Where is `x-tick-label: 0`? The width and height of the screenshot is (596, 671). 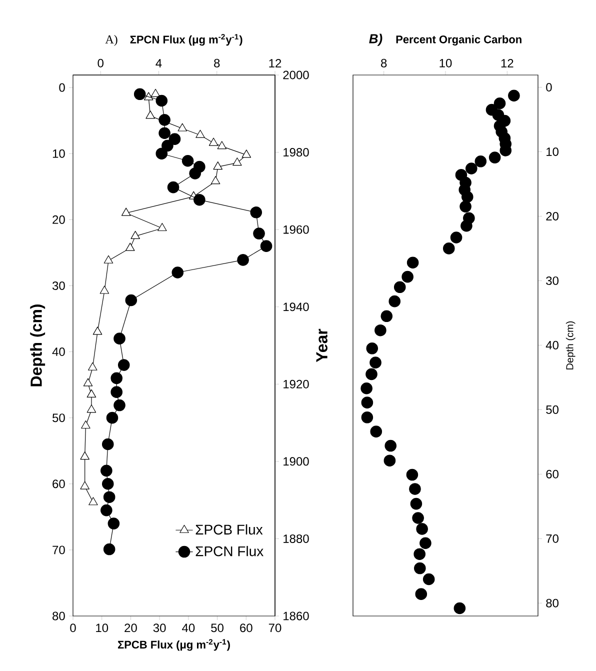
x-tick-label: 0 is located at coordinates (73, 628).